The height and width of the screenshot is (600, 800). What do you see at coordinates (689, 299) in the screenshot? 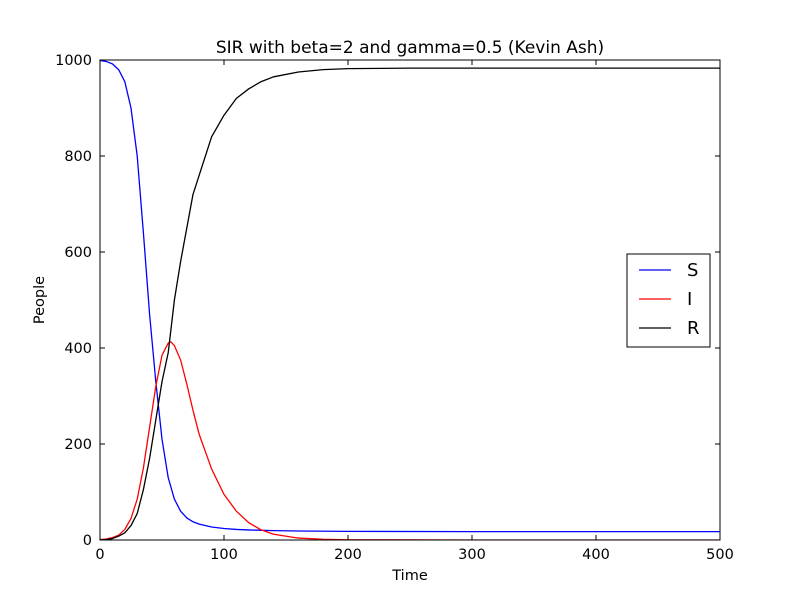
I see `legend-label-i: I` at bounding box center [689, 299].